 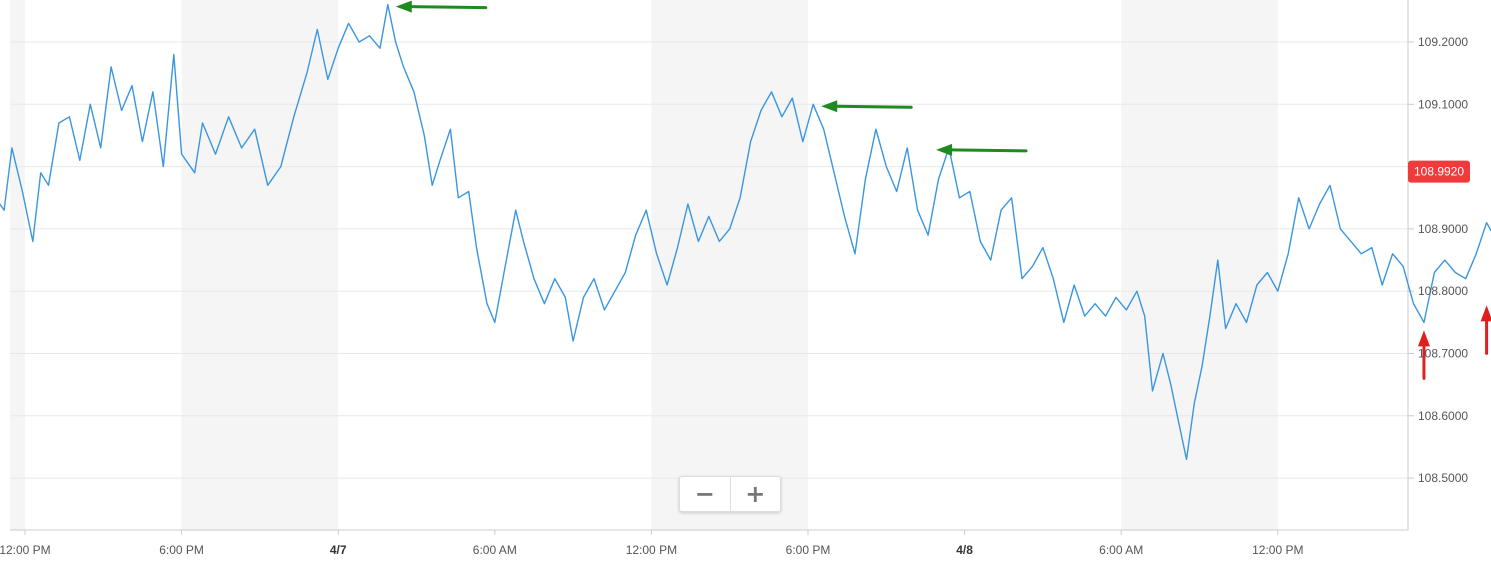 I want to click on y-tick-label: 108.8000, so click(x=1443, y=291).